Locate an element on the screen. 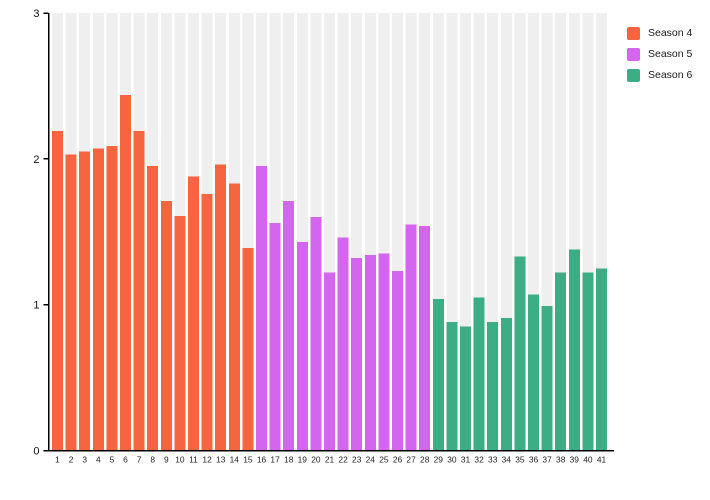  y-tick-label: 1 is located at coordinates (36, 306).